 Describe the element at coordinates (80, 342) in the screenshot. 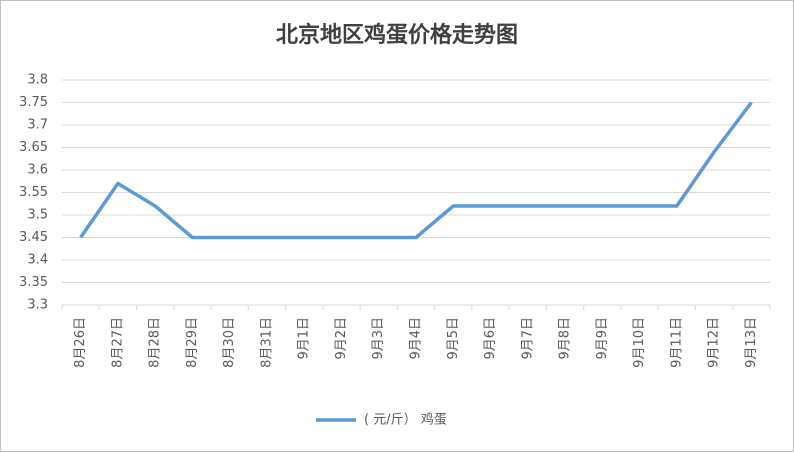

I see `x-tick-label: 8月26日` at that location.